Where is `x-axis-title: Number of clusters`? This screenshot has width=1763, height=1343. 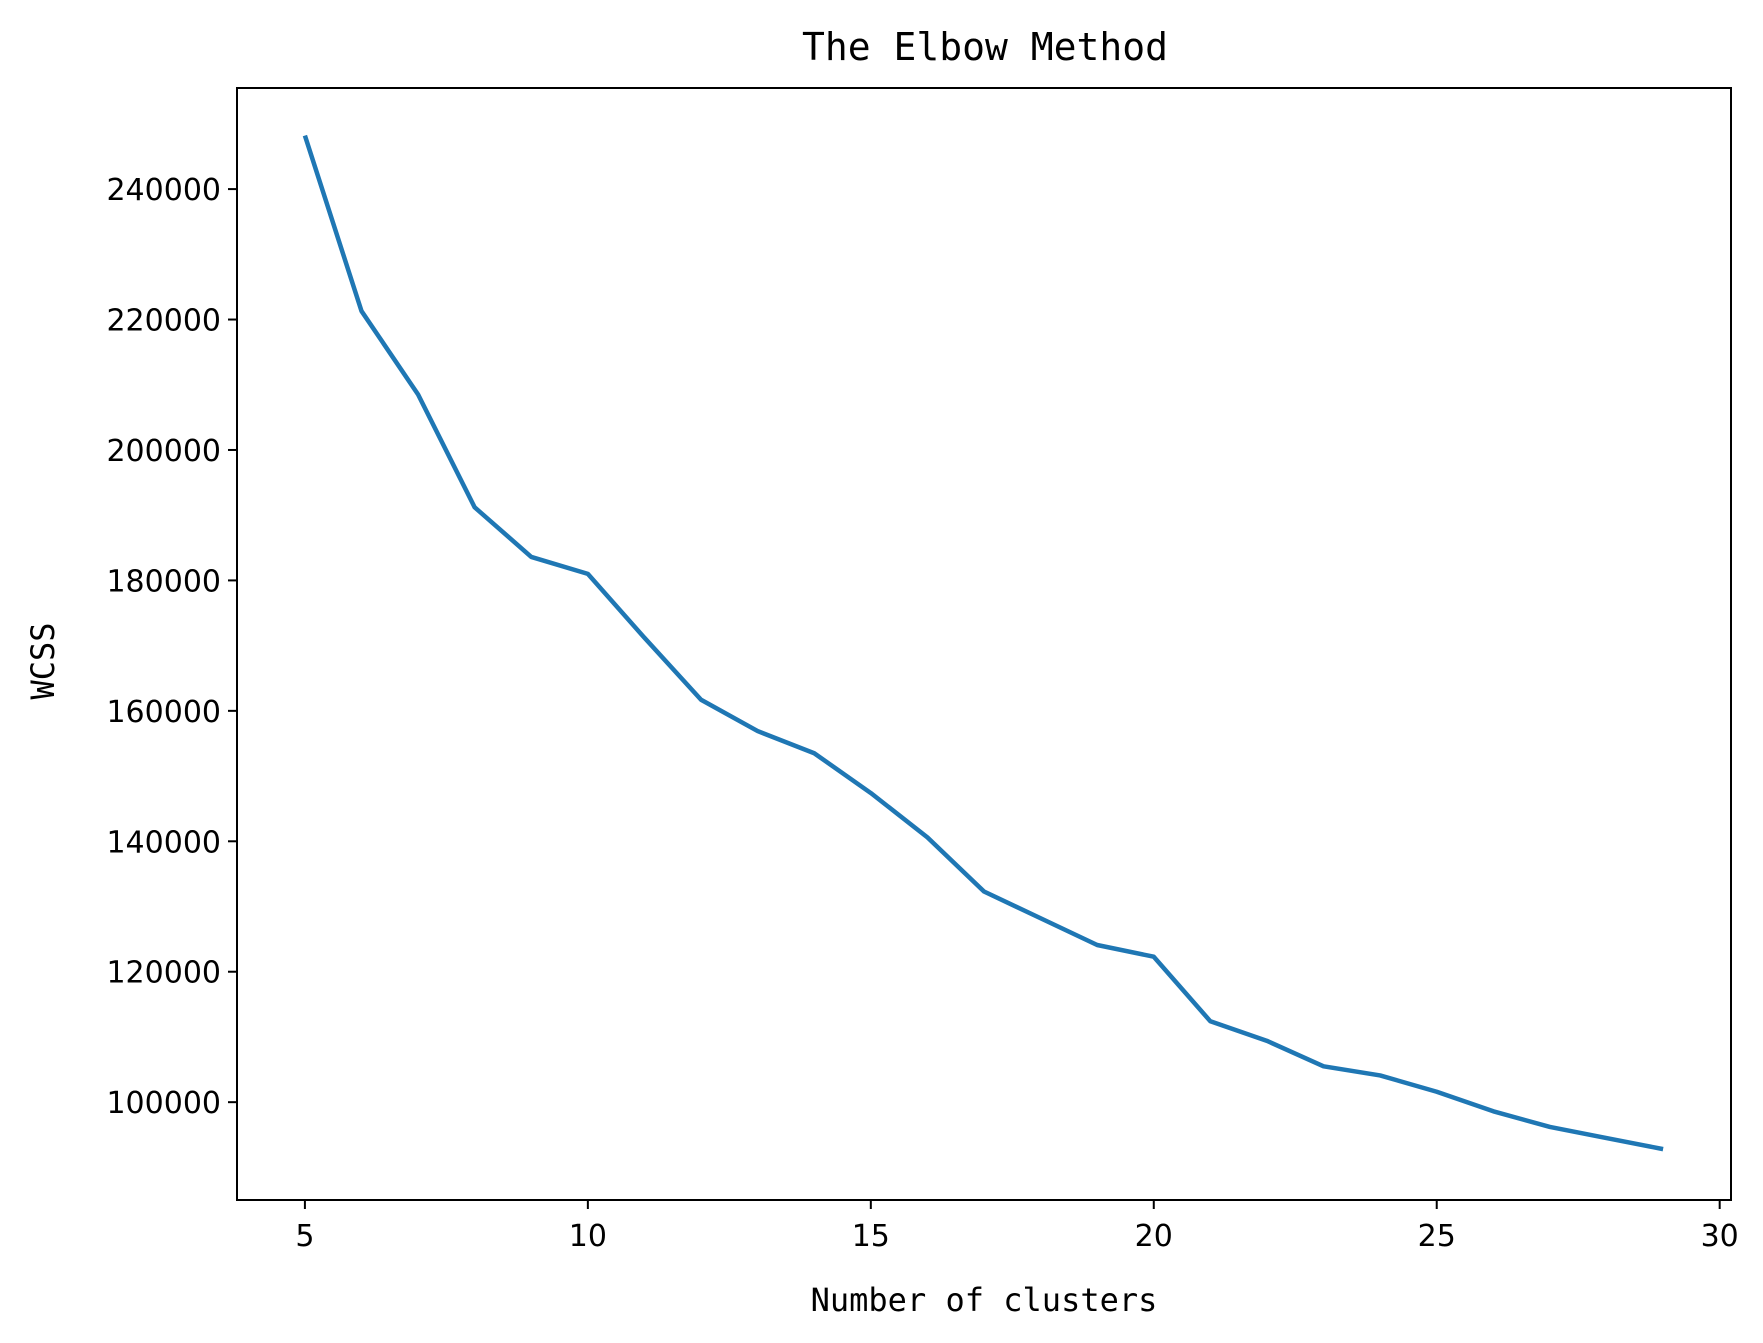 x-axis-title: Number of clusters is located at coordinates (984, 1300).